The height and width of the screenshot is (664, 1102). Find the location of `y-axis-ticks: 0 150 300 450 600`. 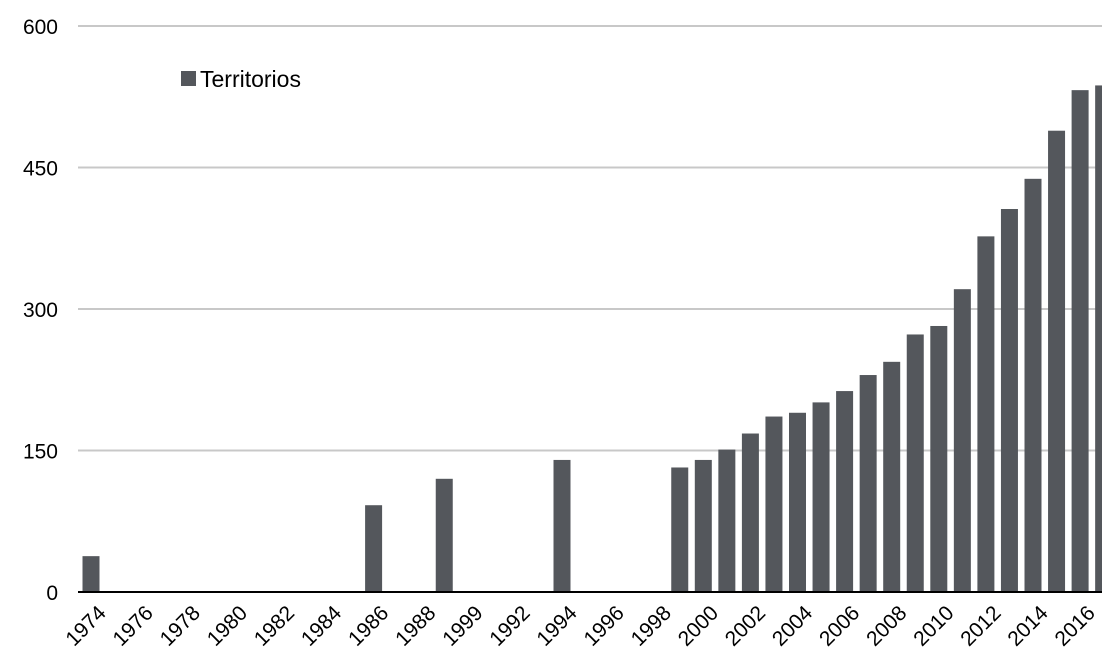

y-axis-ticks: 0 150 300 450 600 is located at coordinates (40, 310).